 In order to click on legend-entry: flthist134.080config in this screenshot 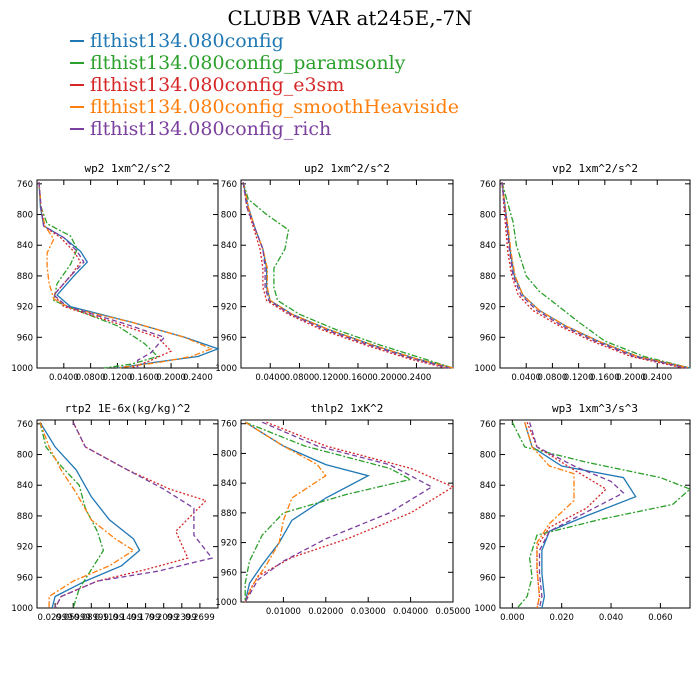, I will do `click(264, 41)`.